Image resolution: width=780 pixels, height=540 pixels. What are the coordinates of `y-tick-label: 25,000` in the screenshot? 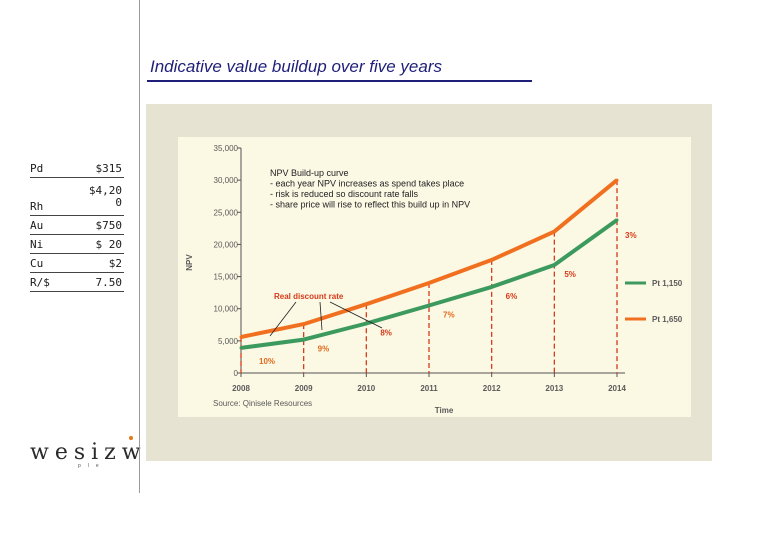 It's located at (226, 212).